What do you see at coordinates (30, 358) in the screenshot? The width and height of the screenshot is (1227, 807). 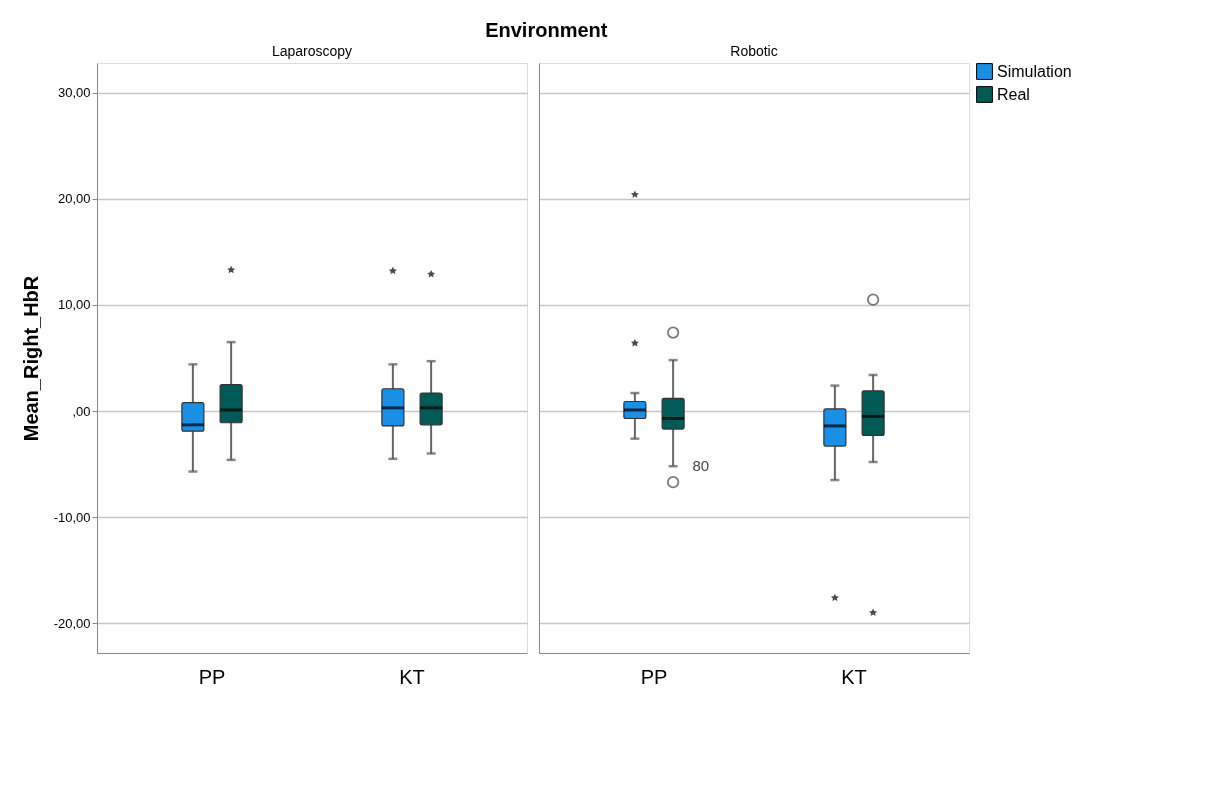 I see `y-axis-title: Mean_Right_HbR` at bounding box center [30, 358].